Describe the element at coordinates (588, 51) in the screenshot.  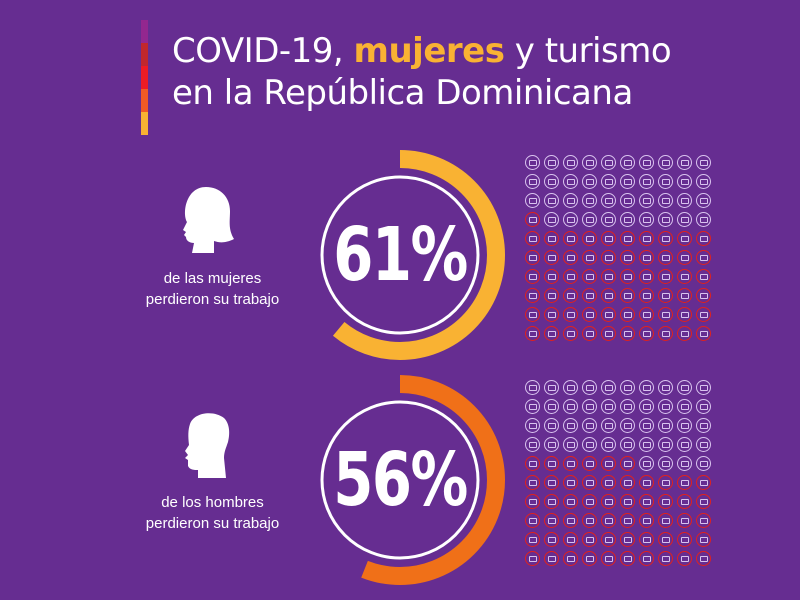
I see `title-text: y turismo` at that location.